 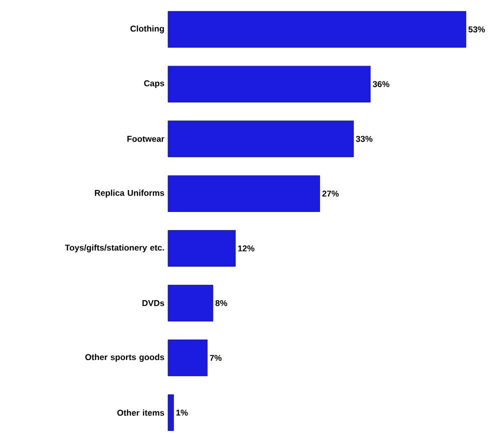 I want to click on y-tick-label: DVDs, so click(x=153, y=303).